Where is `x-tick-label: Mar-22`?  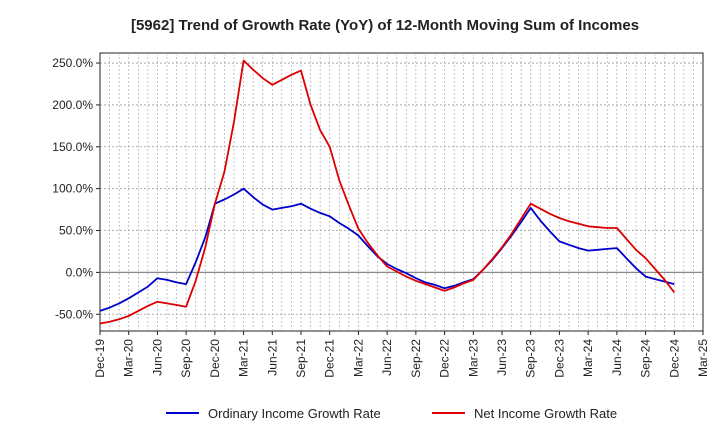 x-tick-label: Mar-22 is located at coordinates (358, 358).